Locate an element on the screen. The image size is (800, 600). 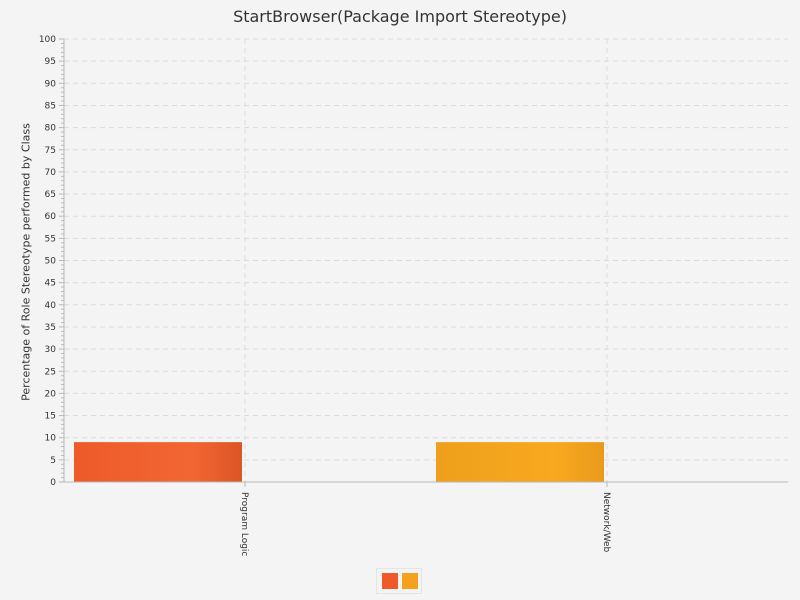
y-tick-label: 55 is located at coordinates (50, 239).